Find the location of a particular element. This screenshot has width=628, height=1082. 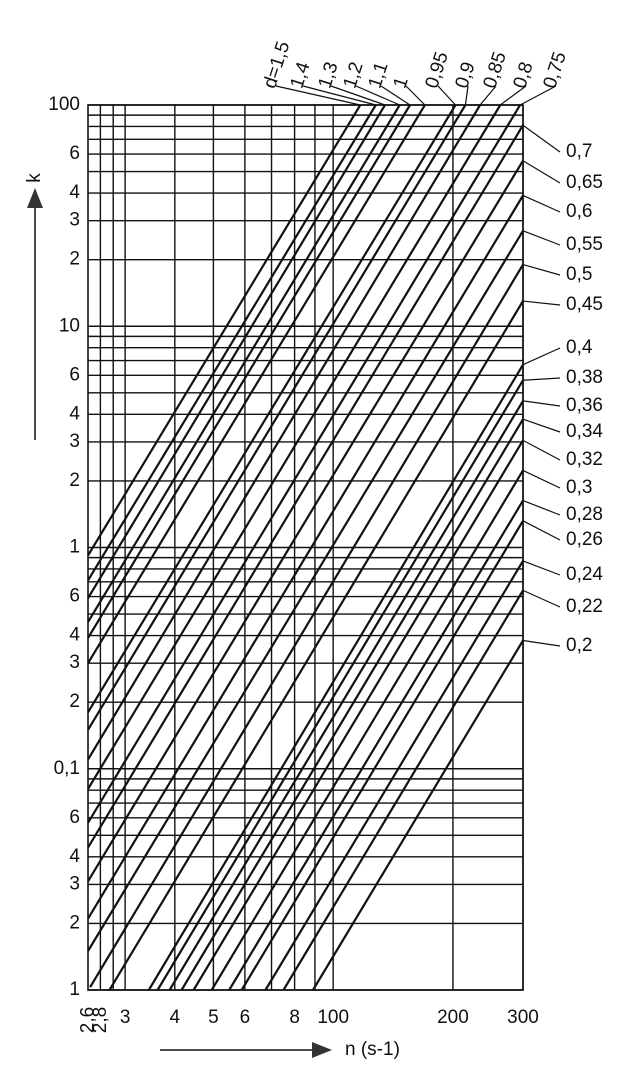

x-arrow is located at coordinates (246, 1050).